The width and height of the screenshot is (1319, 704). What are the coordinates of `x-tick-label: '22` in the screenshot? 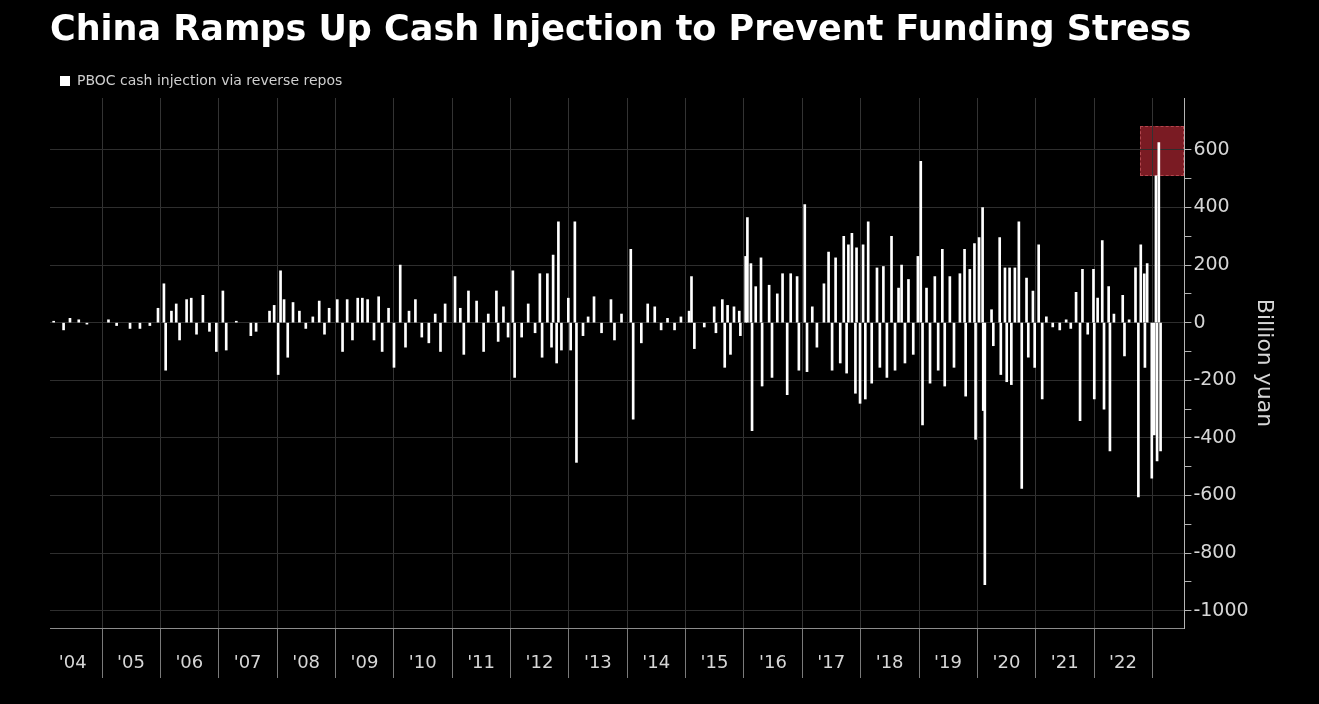 It's located at (1123, 661).